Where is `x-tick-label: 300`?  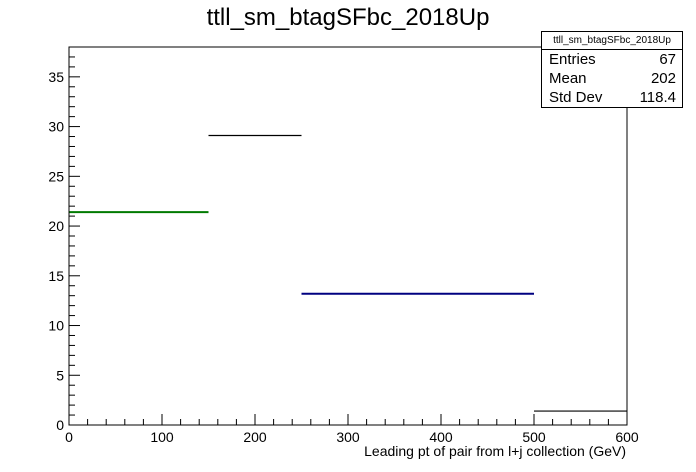 x-tick-label: 300 is located at coordinates (348, 437).